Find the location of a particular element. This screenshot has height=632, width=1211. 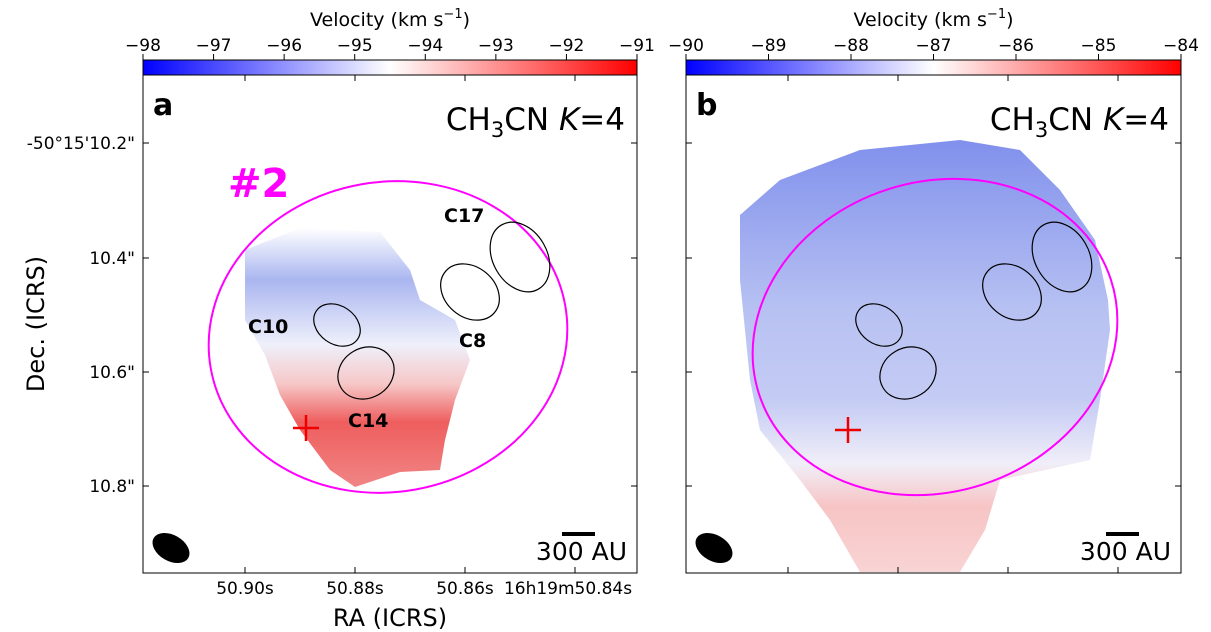

colorbar-tick-label: −91 is located at coordinates (637, 46).